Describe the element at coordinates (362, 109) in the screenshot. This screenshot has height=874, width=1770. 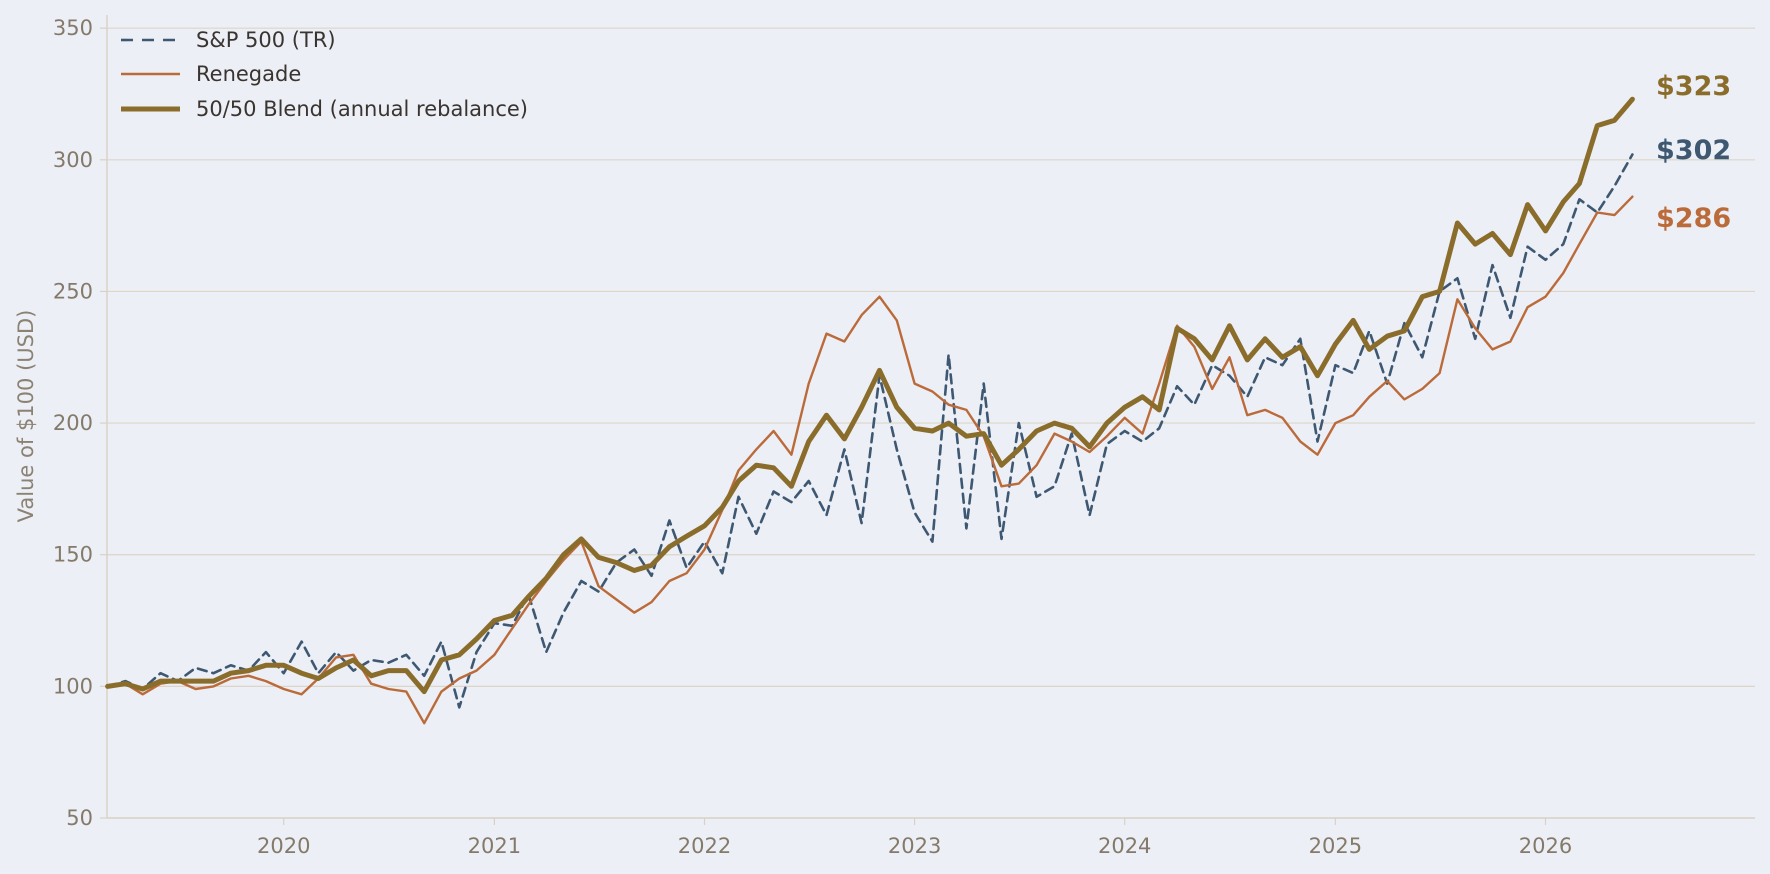
I see `legend-label-2: 50/50 Blend (annual rebalance)` at that location.